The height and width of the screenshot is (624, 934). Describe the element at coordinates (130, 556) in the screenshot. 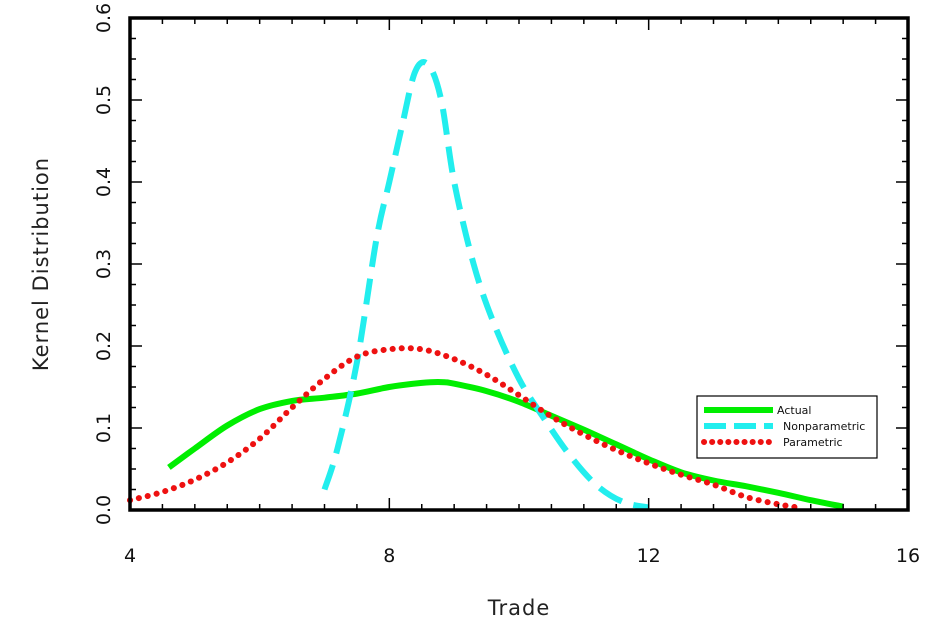

I see `x-tick-label: 4` at that location.